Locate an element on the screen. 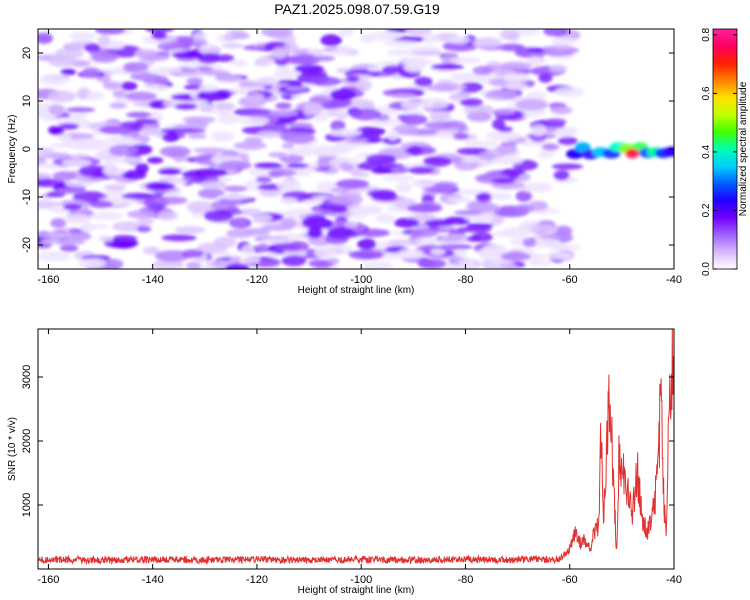 The width and height of the screenshot is (750, 600). spectrogram-y-label: Frequency (Hz) is located at coordinates (12, 149).